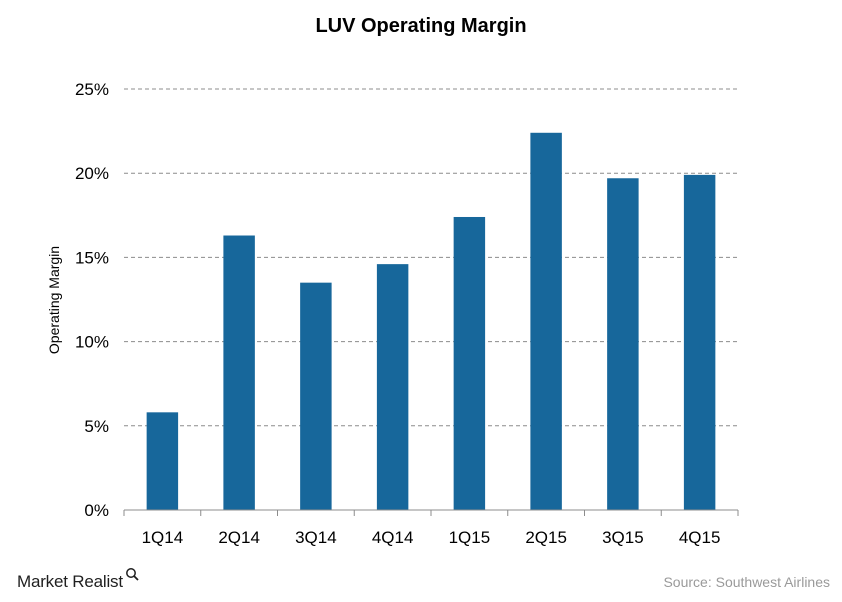  What do you see at coordinates (239, 372) in the screenshot?
I see `bar-2q14` at bounding box center [239, 372].